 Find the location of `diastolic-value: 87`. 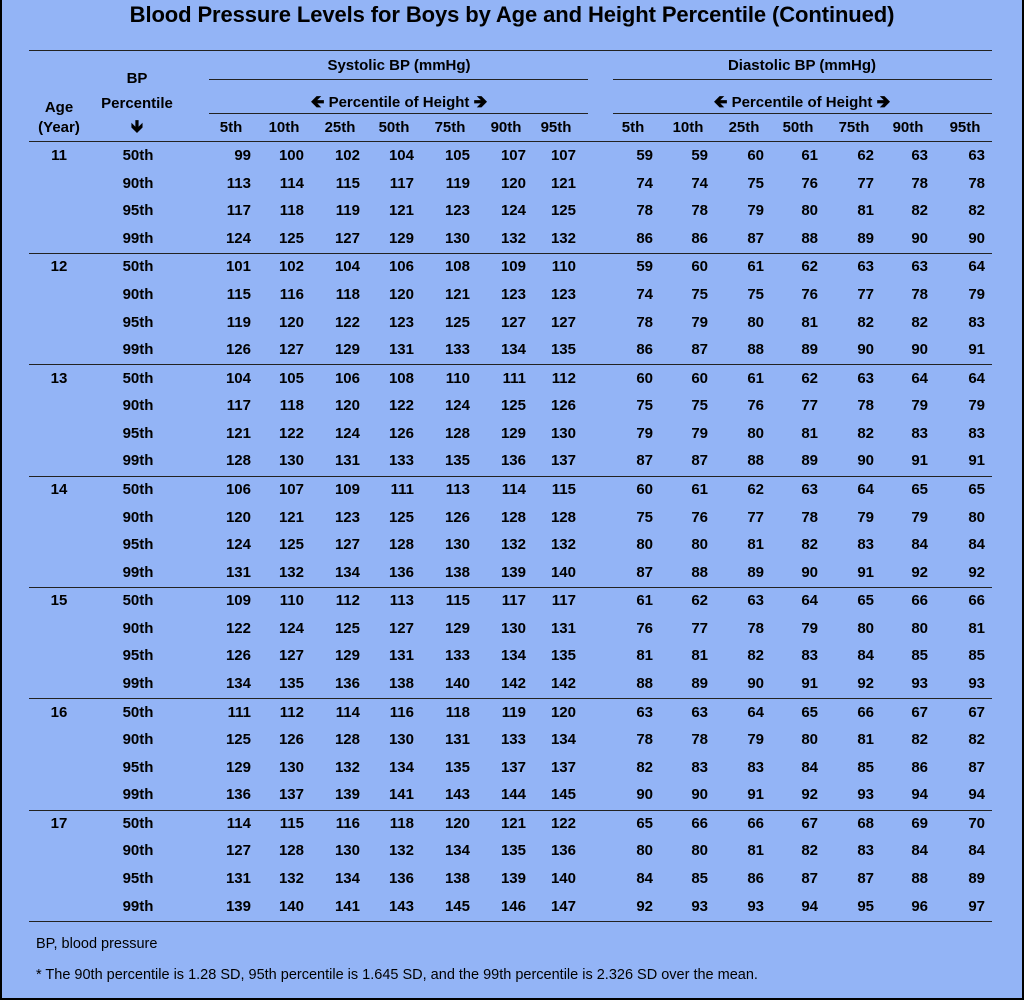

diastolic-value: 87 is located at coordinates (865, 878).